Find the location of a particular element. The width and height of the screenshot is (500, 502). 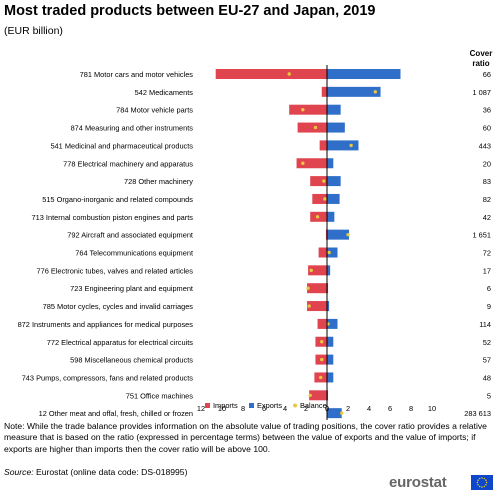

x-tick-label: 6 is located at coordinates (264, 408).